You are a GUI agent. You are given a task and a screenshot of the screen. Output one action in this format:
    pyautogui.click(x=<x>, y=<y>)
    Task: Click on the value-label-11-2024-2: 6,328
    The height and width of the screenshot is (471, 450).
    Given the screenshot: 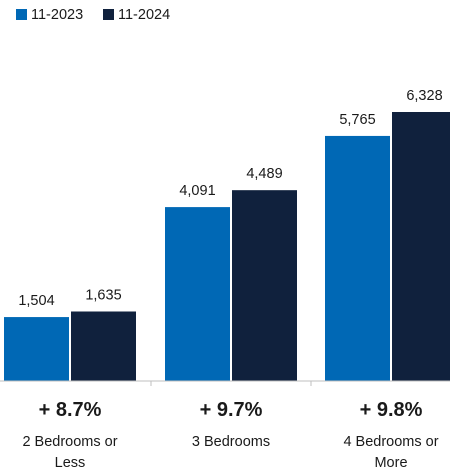 What is the action you would take?
    pyautogui.click(x=424, y=96)
    